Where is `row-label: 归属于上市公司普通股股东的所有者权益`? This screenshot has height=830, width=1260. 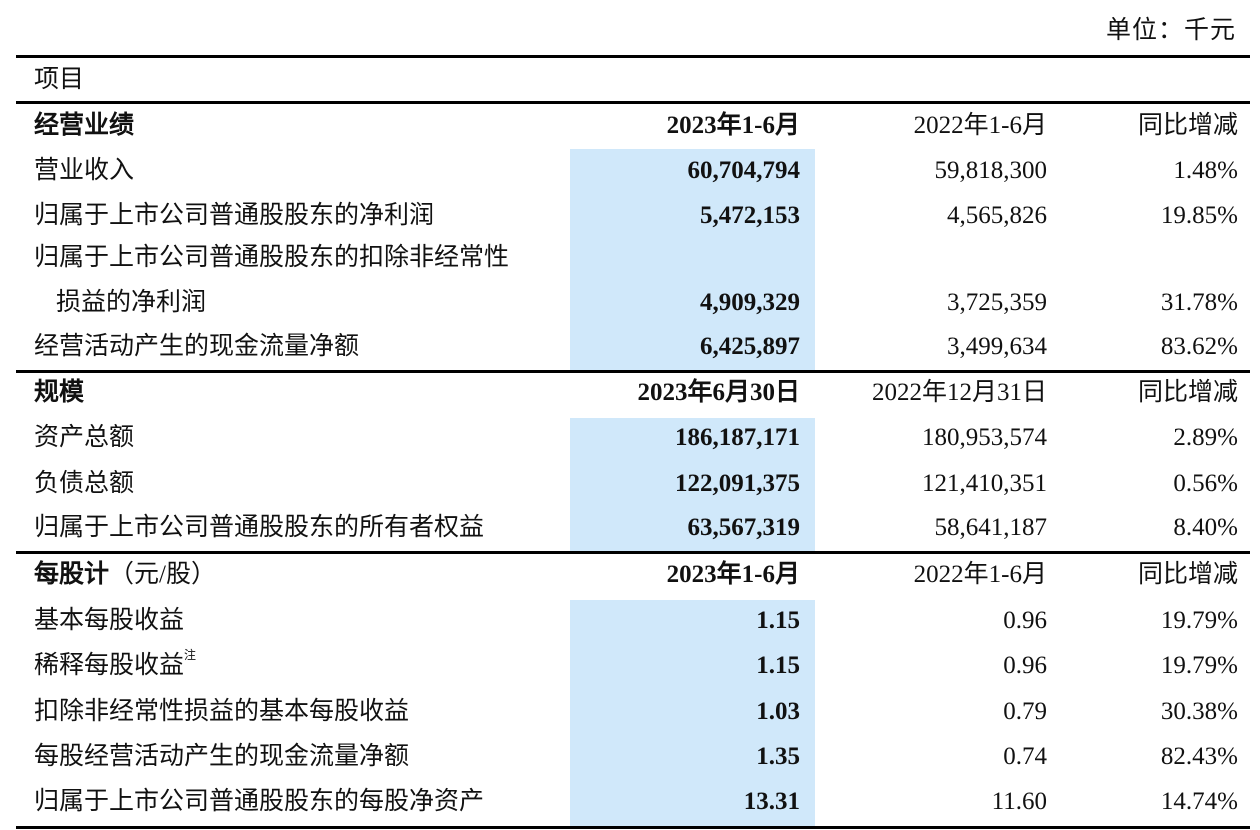
row-label: 归属于上市公司普通股股东的所有者权益 is located at coordinates (259, 527).